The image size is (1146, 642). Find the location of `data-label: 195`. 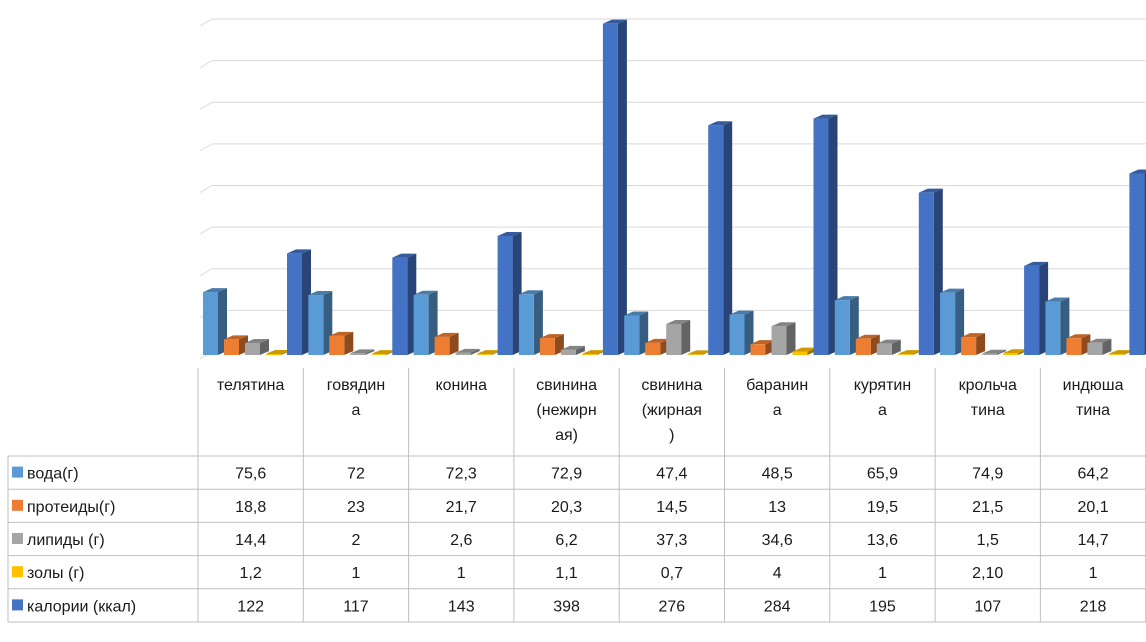

data-label: 195 is located at coordinates (882, 606).